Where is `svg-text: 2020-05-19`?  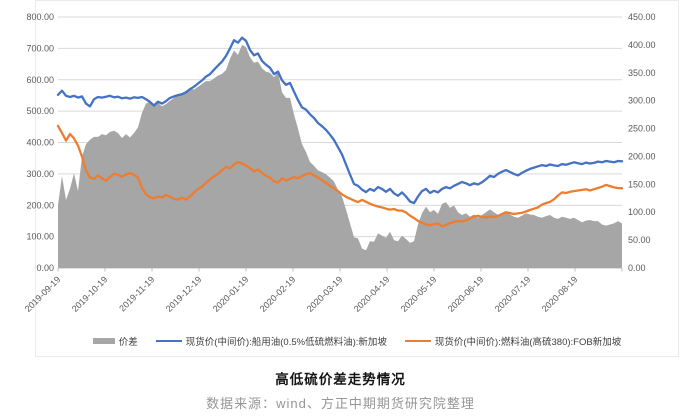
svg-text: 2020-05-19 is located at coordinates (419, 294).